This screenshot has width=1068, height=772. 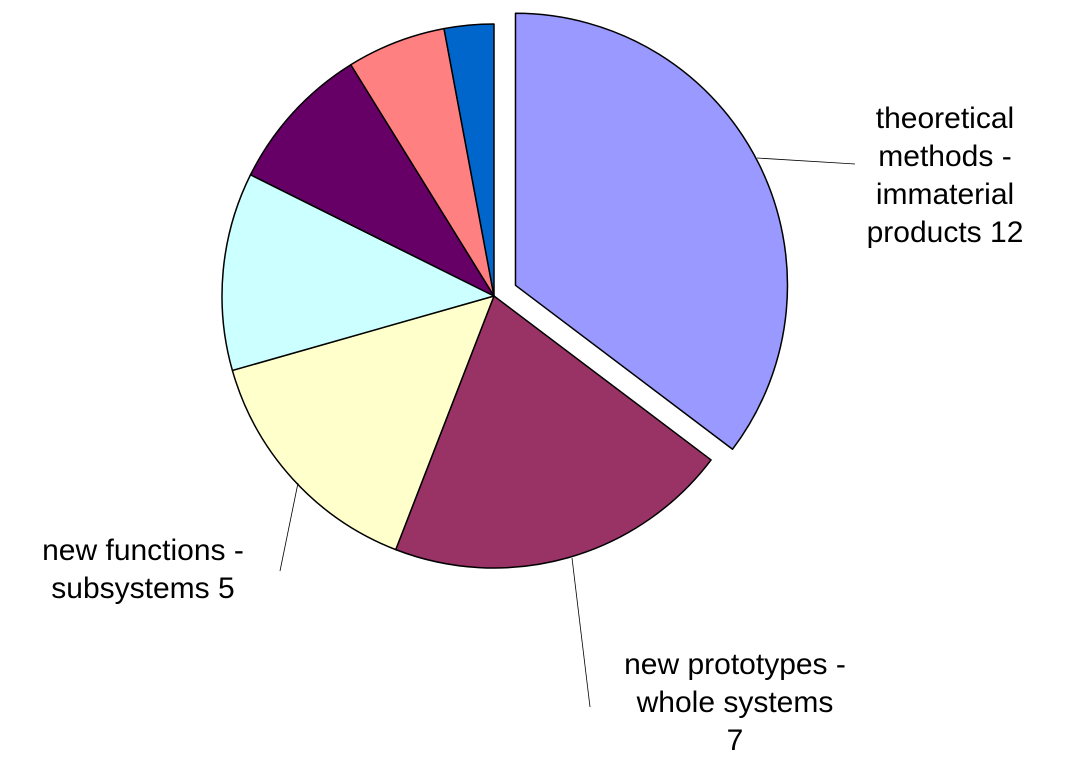 What do you see at coordinates (142, 588) in the screenshot?
I see `slice-label-3-line-2: subsystems 5` at bounding box center [142, 588].